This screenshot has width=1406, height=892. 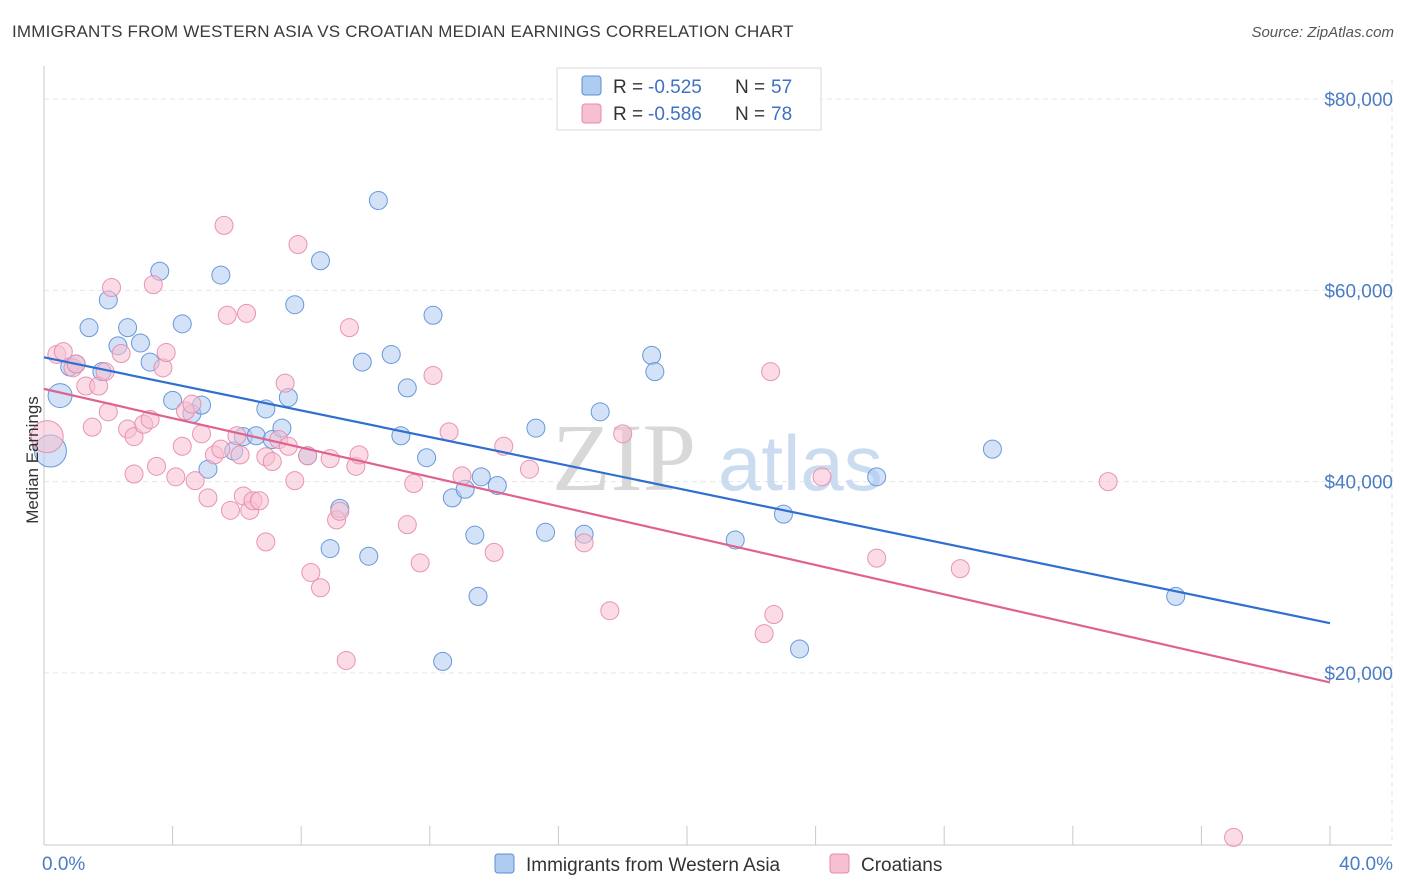 I want to click on x-tick-labels: 0.0% 40.0%, so click(x=717, y=864).